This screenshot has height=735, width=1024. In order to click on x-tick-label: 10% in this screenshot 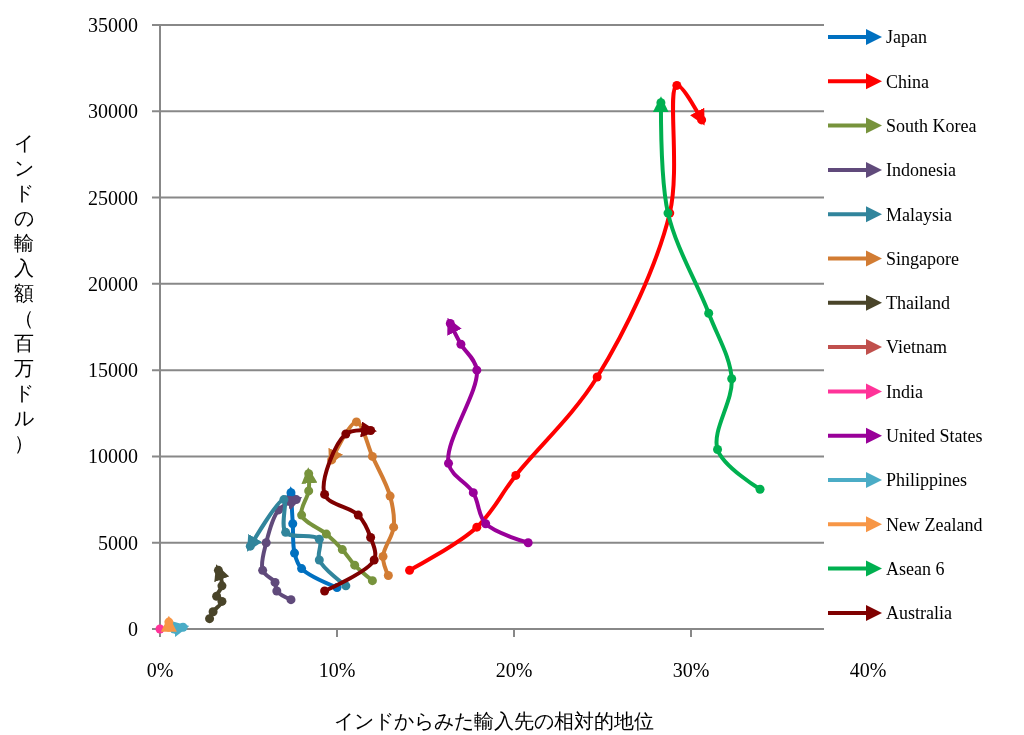, I will do `click(337, 670)`.